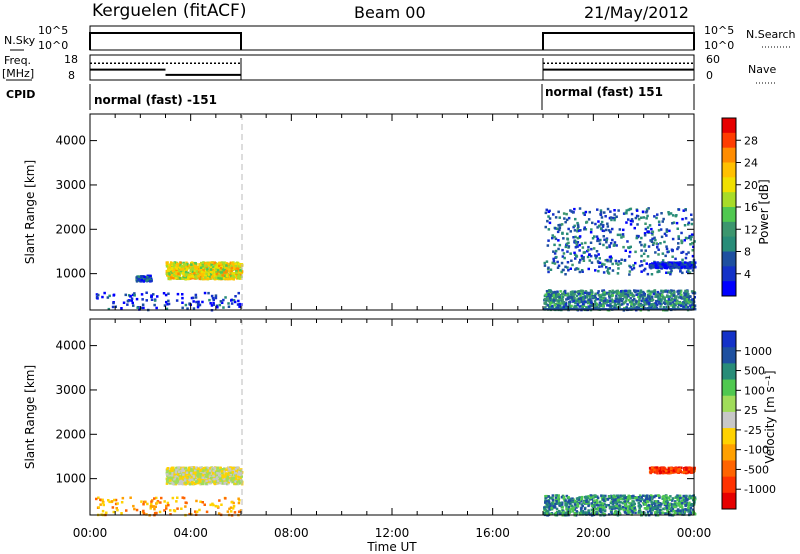 Image resolution: width=800 pixels, height=554 pixels. I want to click on power-cell-2021, so click(583, 247).